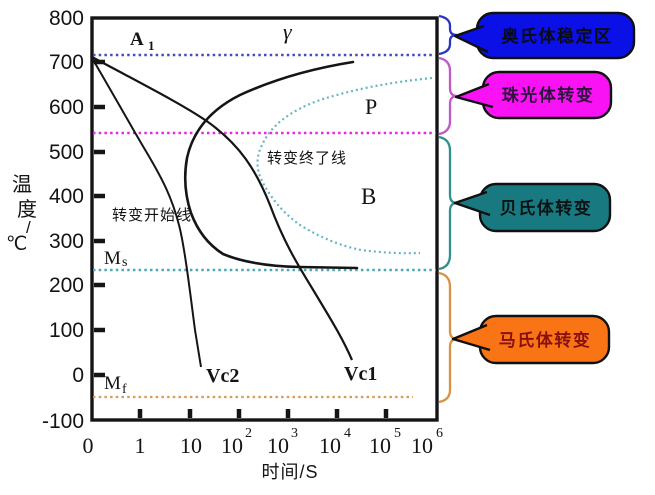 The image size is (655, 495). What do you see at coordinates (66, 107) in the screenshot?
I see `y-tick-label: 600` at bounding box center [66, 107].